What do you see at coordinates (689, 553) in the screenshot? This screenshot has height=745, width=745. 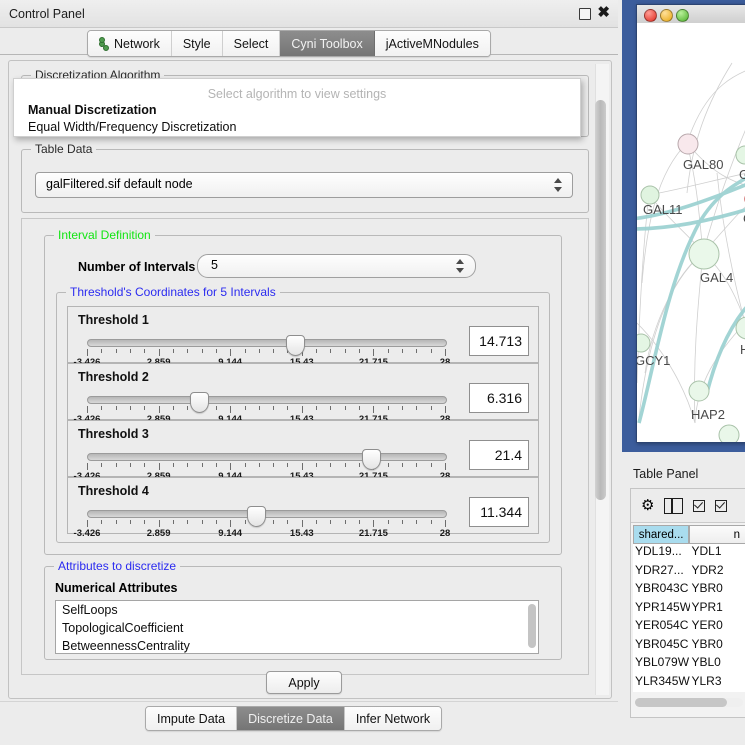 I see `table-row: YDL19... YDL1` at bounding box center [689, 553].